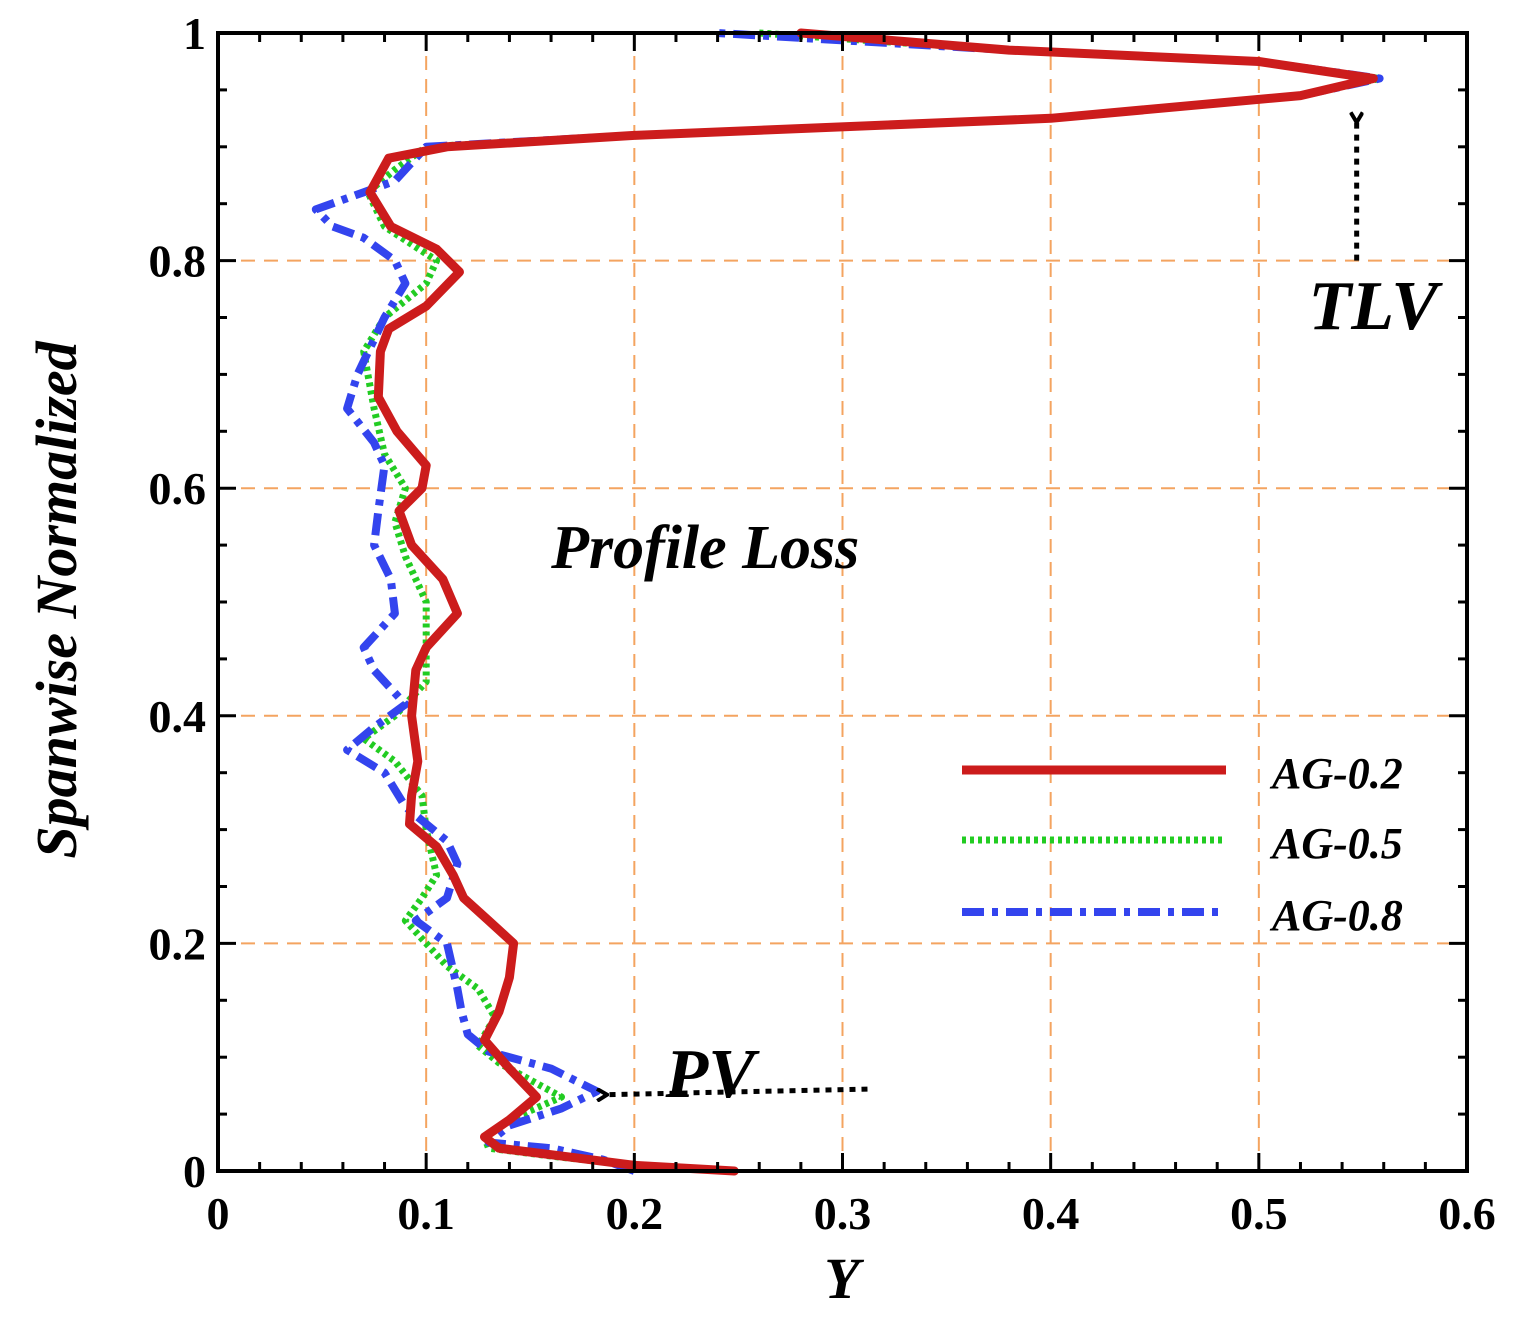 Image resolution: width=1517 pixels, height=1318 pixels. I want to click on x-tick-label-1: 0.1, so click(426, 1213).